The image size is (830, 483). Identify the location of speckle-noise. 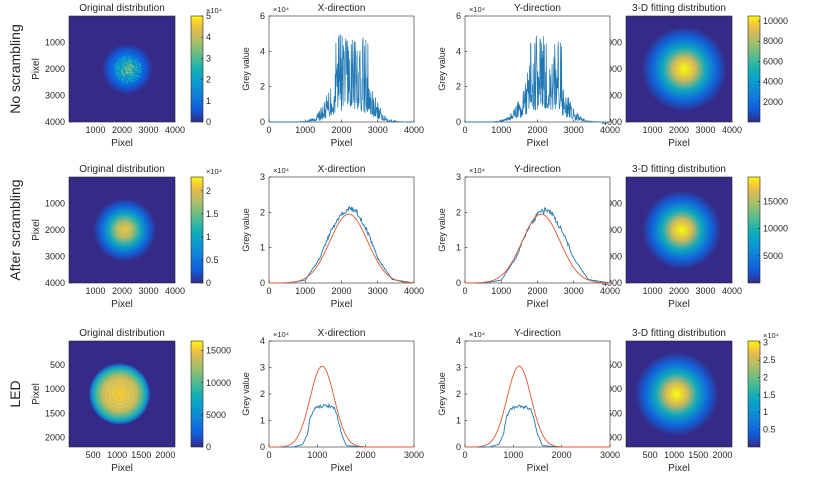
(128, 69).